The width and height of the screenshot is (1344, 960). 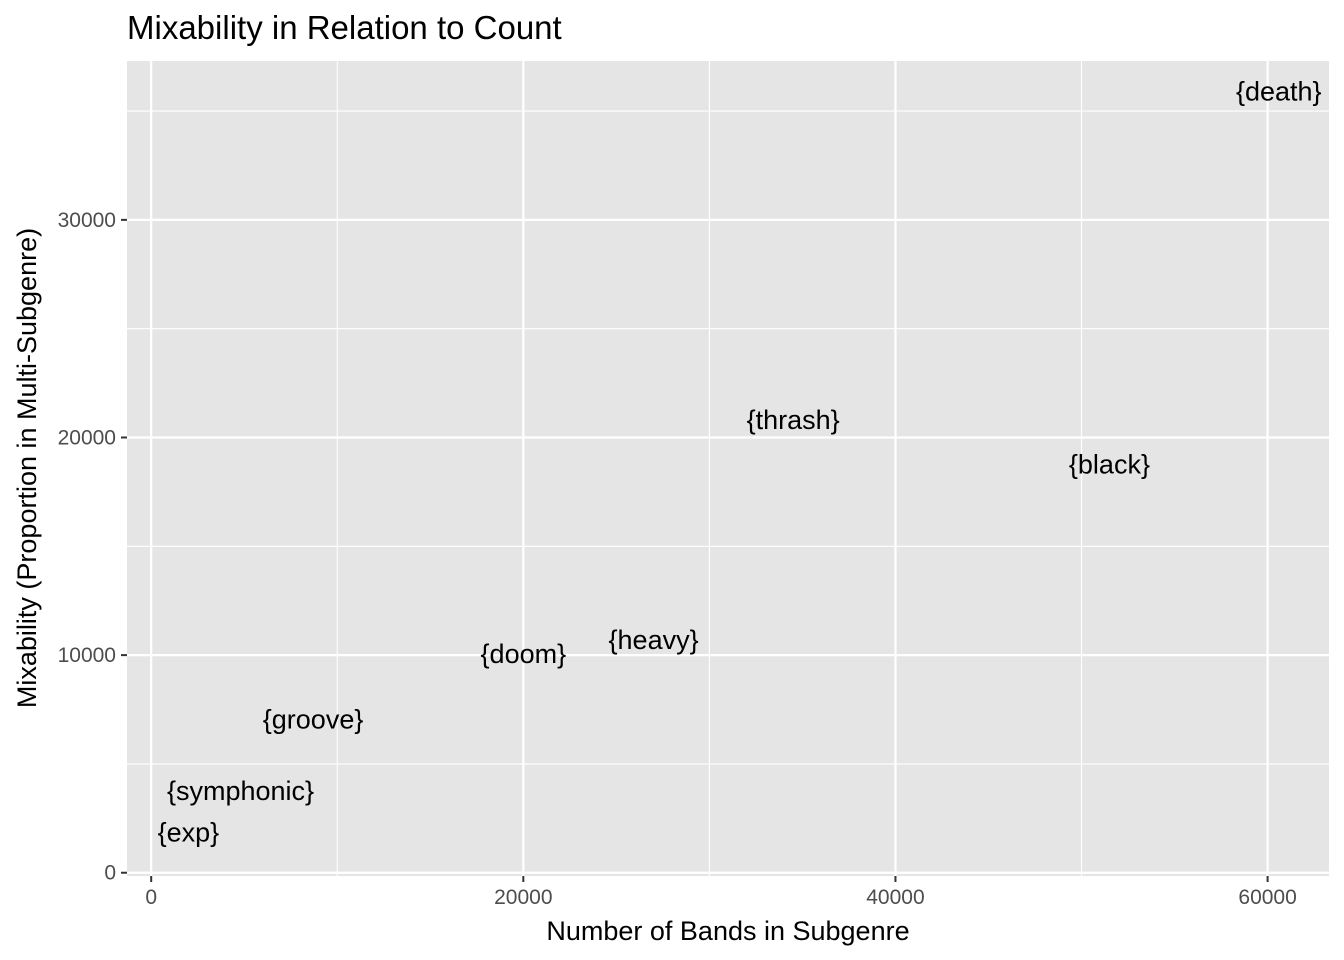 What do you see at coordinates (1267, 897) in the screenshot?
I see `x-tick-label: 60000` at bounding box center [1267, 897].